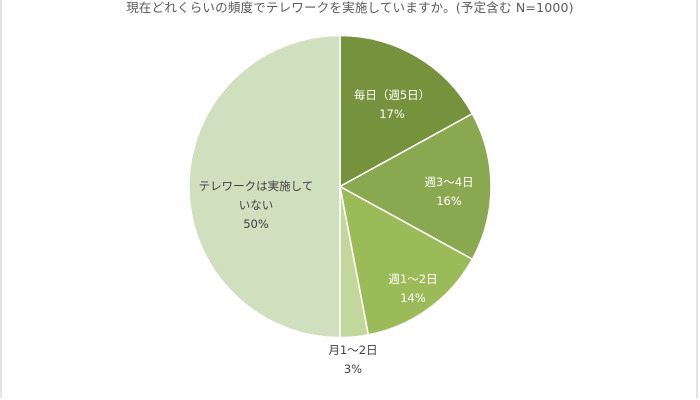  I want to click on slice-1-2-days, so click(406, 260).